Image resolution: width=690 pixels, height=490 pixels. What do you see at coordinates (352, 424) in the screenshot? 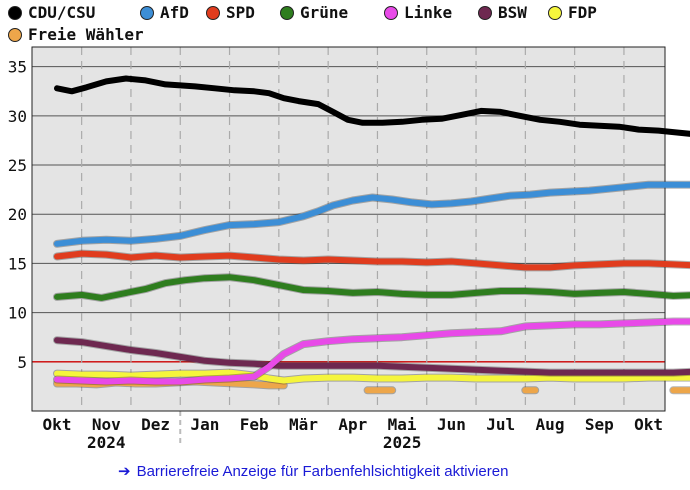
I see `x-tick-label: Apr` at bounding box center [352, 424].